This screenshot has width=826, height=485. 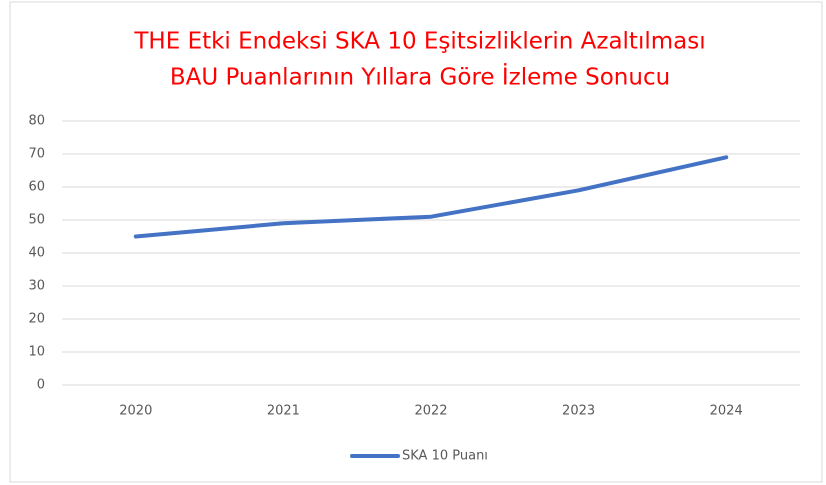 I want to click on y-tick-label: 70, so click(x=36, y=154).